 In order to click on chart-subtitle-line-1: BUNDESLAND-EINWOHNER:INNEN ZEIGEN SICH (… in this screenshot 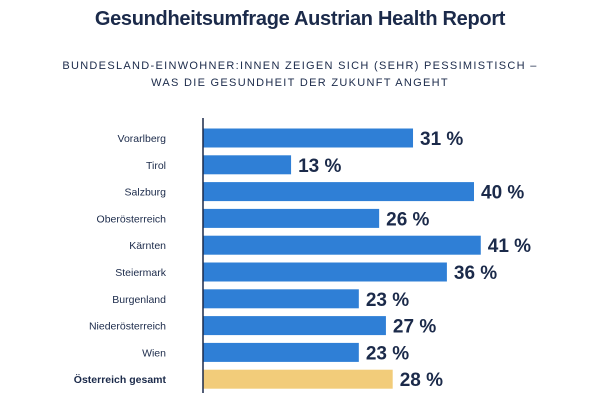, I will do `click(300, 66)`.